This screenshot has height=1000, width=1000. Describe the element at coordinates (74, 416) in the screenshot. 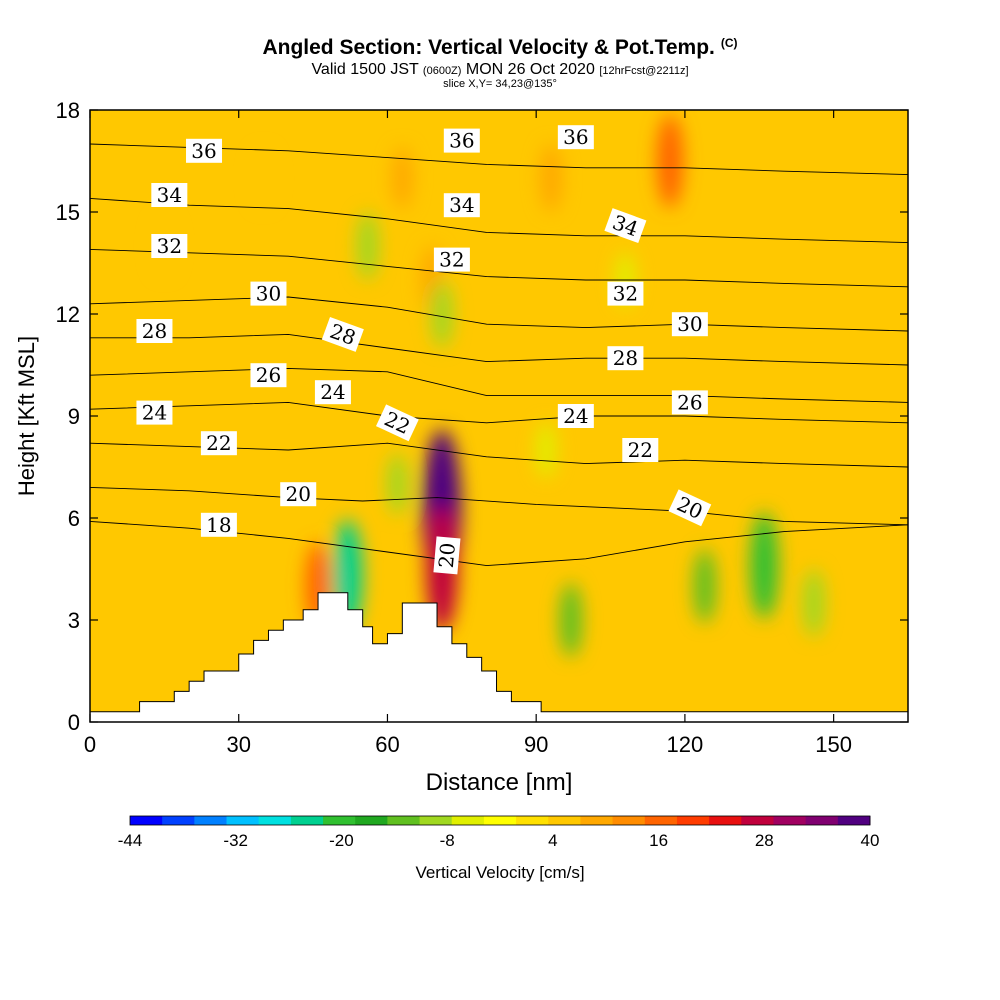

I see `y-tick-label: 9` at that location.